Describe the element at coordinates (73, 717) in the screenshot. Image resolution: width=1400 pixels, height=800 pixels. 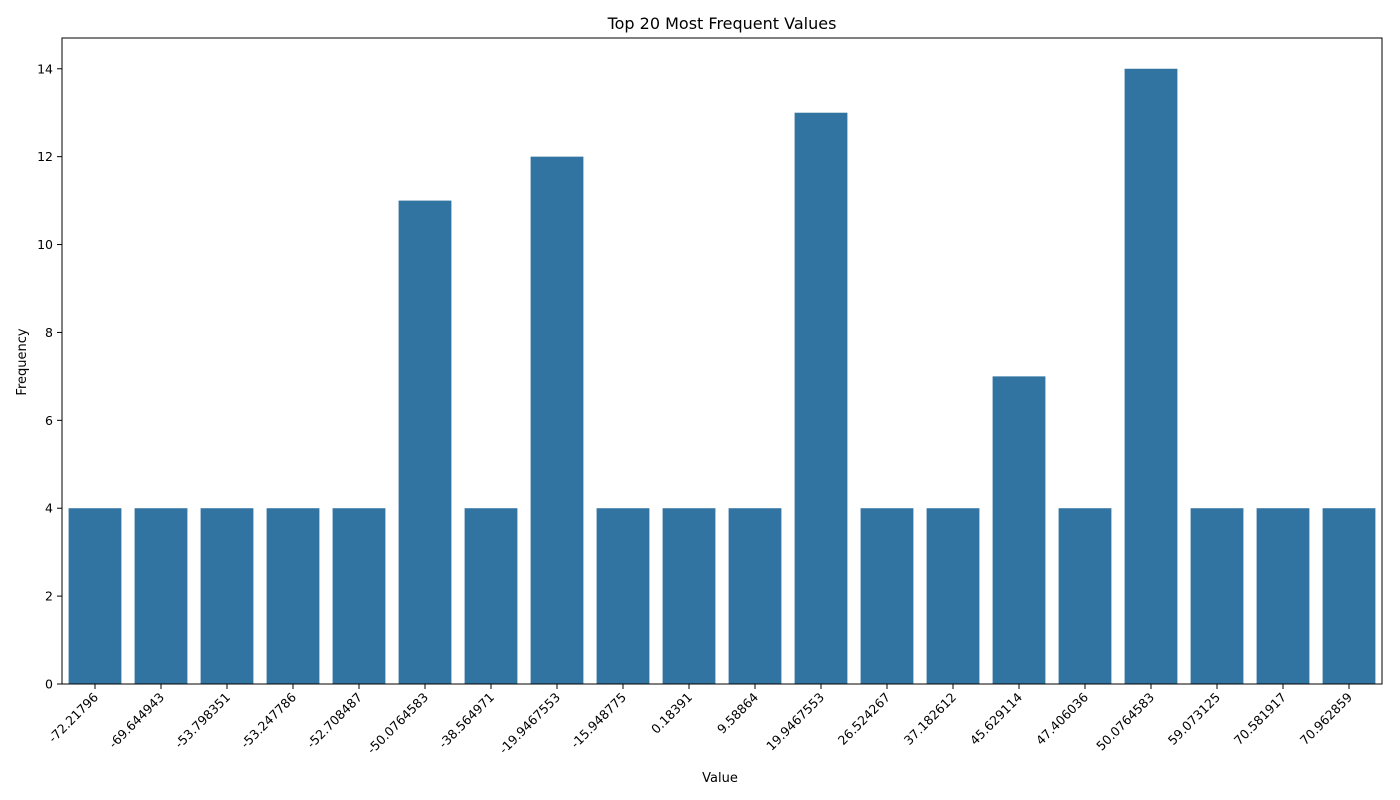
I see `x-tick-label: -72.21796` at that location.